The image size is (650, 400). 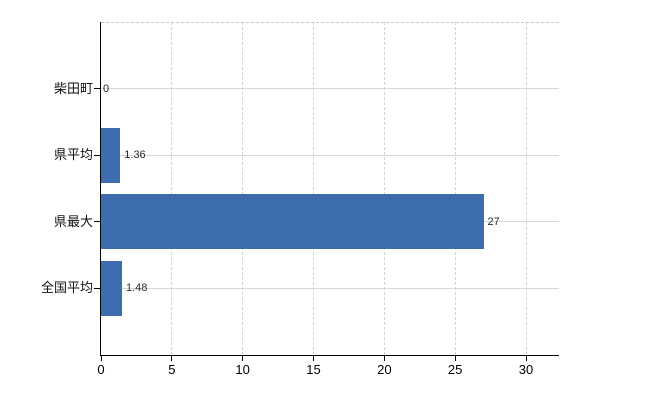 I want to click on bar-value-label: 1.48, so click(x=136, y=288).